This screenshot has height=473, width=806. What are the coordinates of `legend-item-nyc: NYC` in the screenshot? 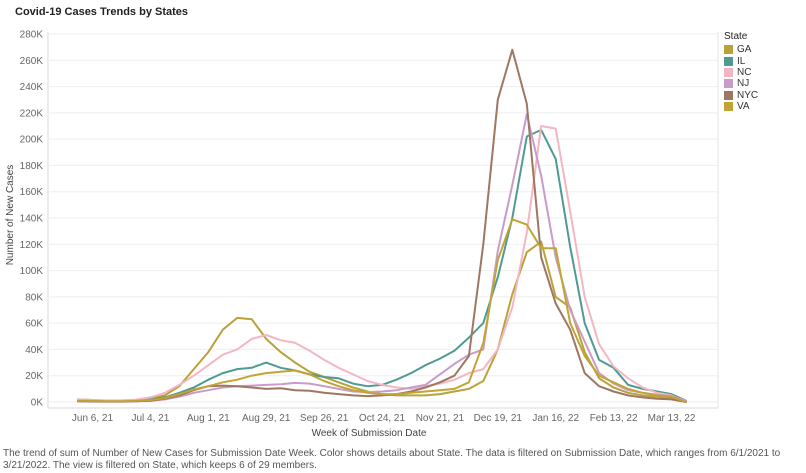 It's located at (741, 95).